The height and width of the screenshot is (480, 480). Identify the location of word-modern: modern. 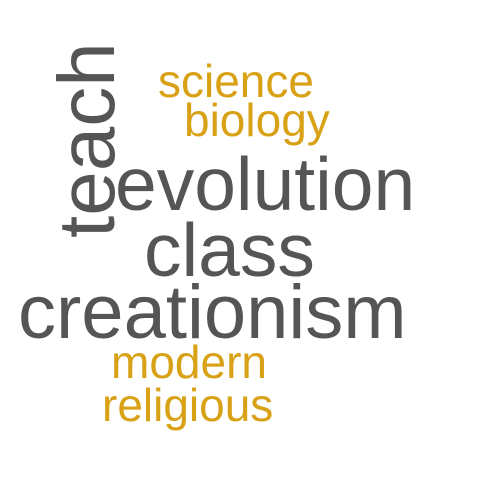
(189, 362).